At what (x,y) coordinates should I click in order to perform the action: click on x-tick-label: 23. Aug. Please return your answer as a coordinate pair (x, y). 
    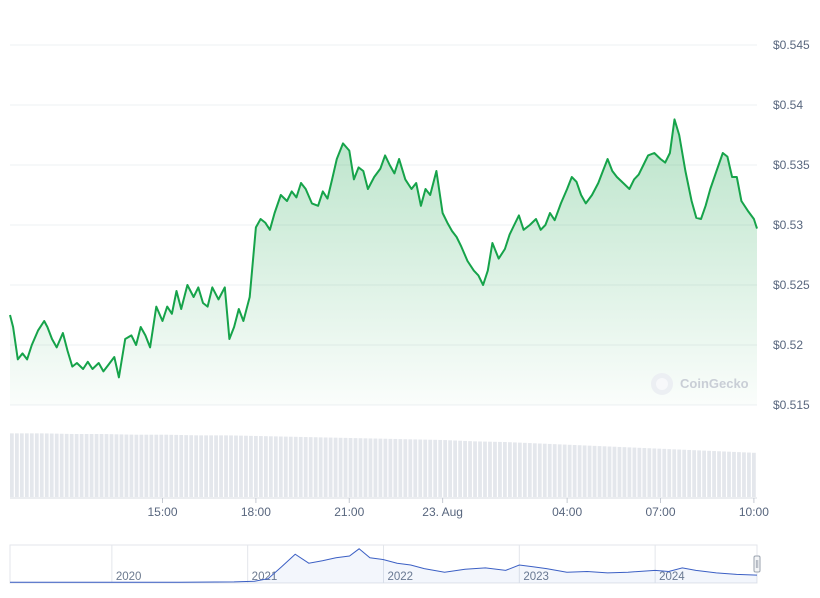
    Looking at the image, I should click on (442, 512).